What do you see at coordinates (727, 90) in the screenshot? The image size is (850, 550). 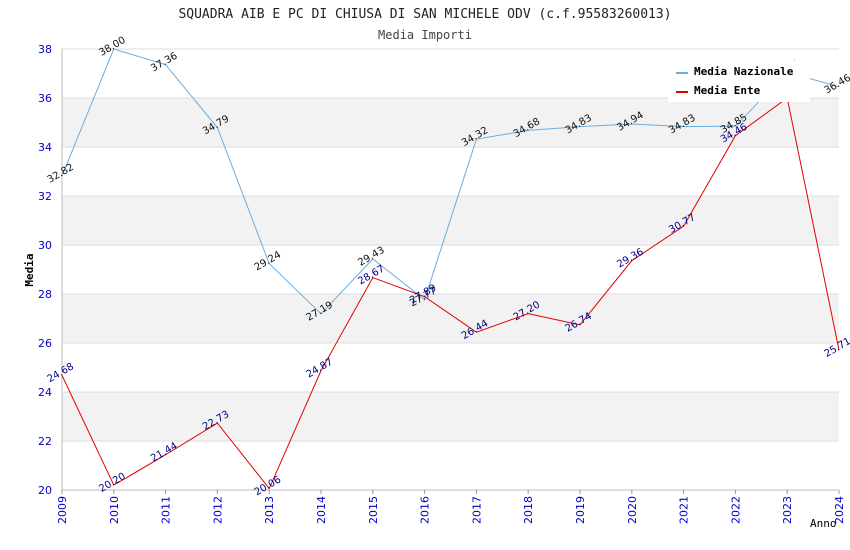 I see `legend-label-media-ente: Media Ente` at bounding box center [727, 90].